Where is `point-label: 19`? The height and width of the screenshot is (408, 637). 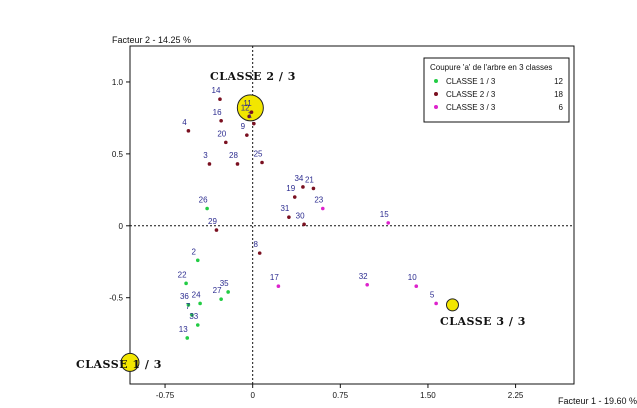 point-label: 19 is located at coordinates (290, 188).